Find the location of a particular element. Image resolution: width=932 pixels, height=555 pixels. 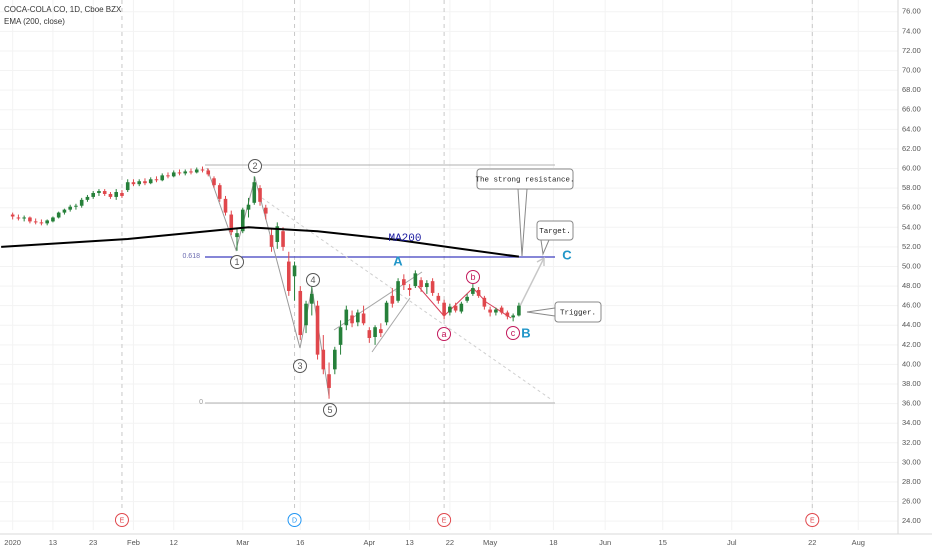

callout-text: Target. is located at coordinates (555, 232).